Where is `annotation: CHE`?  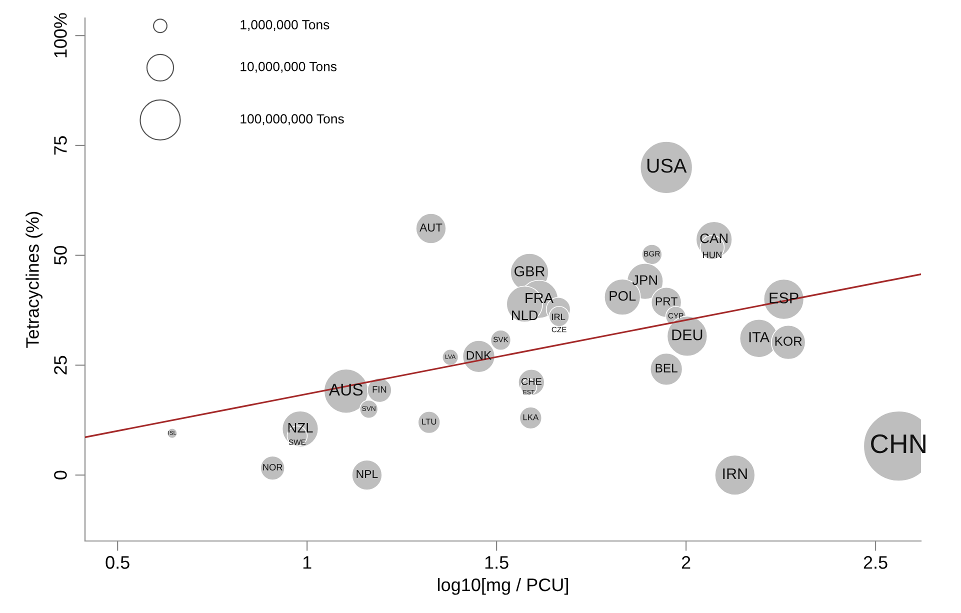
annotation: CHE is located at coordinates (531, 382).